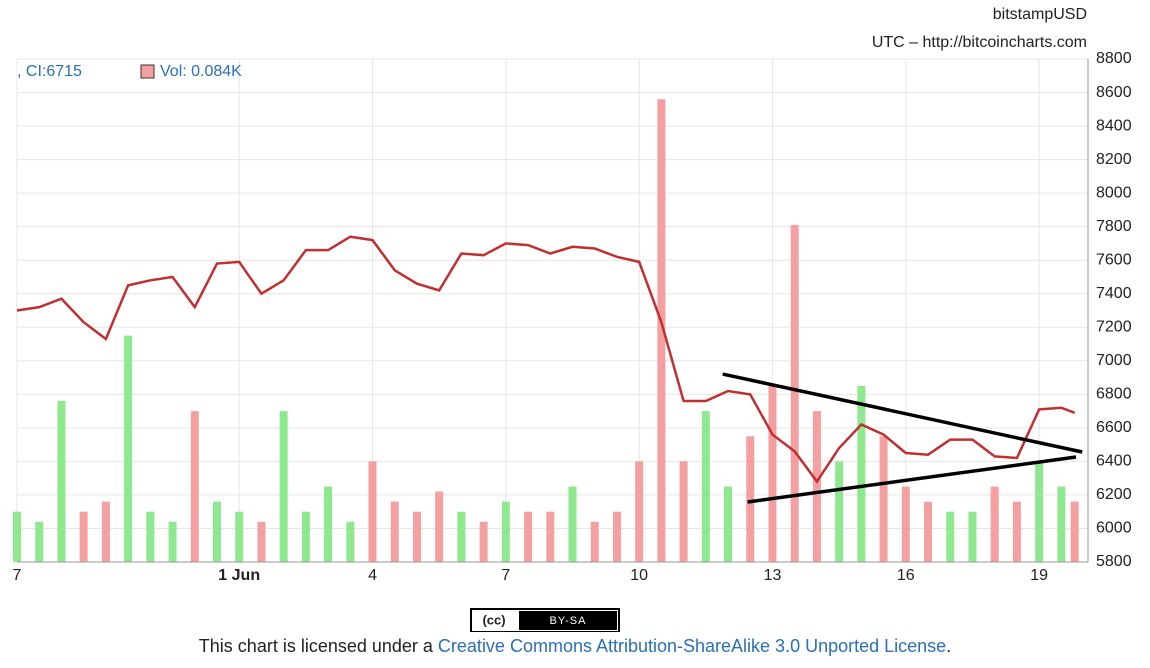 The width and height of the screenshot is (1150, 668). Describe the element at coordinates (949, 646) in the screenshot. I see `license-end: .` at that location.